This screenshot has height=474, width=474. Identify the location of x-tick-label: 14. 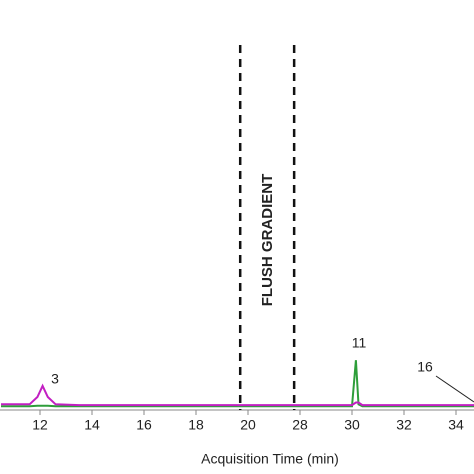
(92, 425).